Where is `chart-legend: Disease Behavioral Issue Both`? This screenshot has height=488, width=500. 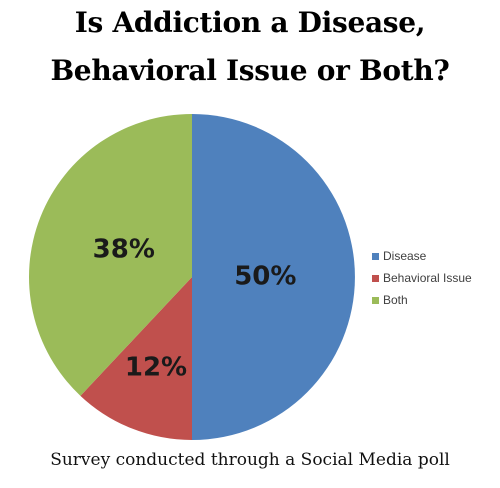
chart-legend: Disease Behavioral Issue Both is located at coordinates (422, 278).